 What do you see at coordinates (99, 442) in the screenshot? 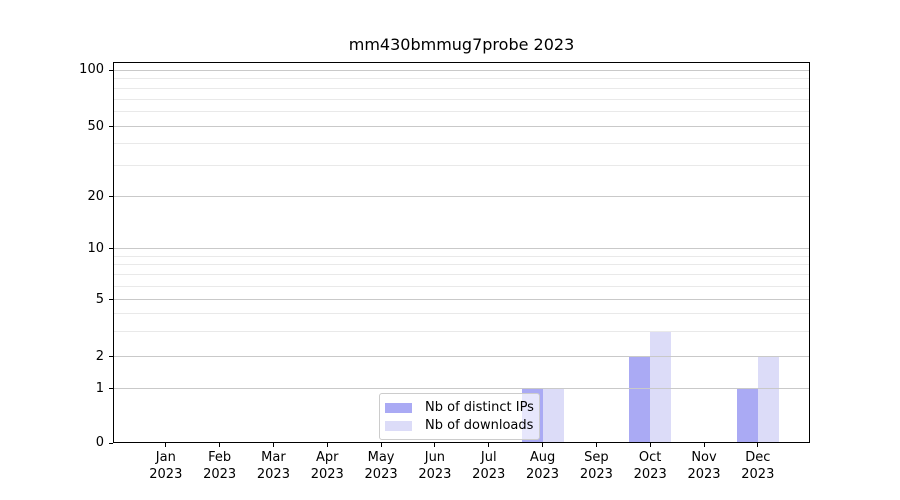
I see `y-tick-label: 0` at bounding box center [99, 442].